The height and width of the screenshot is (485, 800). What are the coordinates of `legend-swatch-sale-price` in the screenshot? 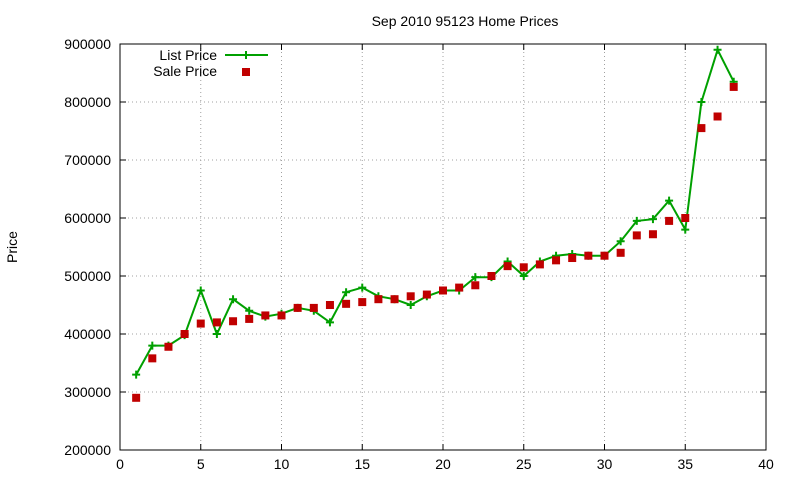 It's located at (246, 72).